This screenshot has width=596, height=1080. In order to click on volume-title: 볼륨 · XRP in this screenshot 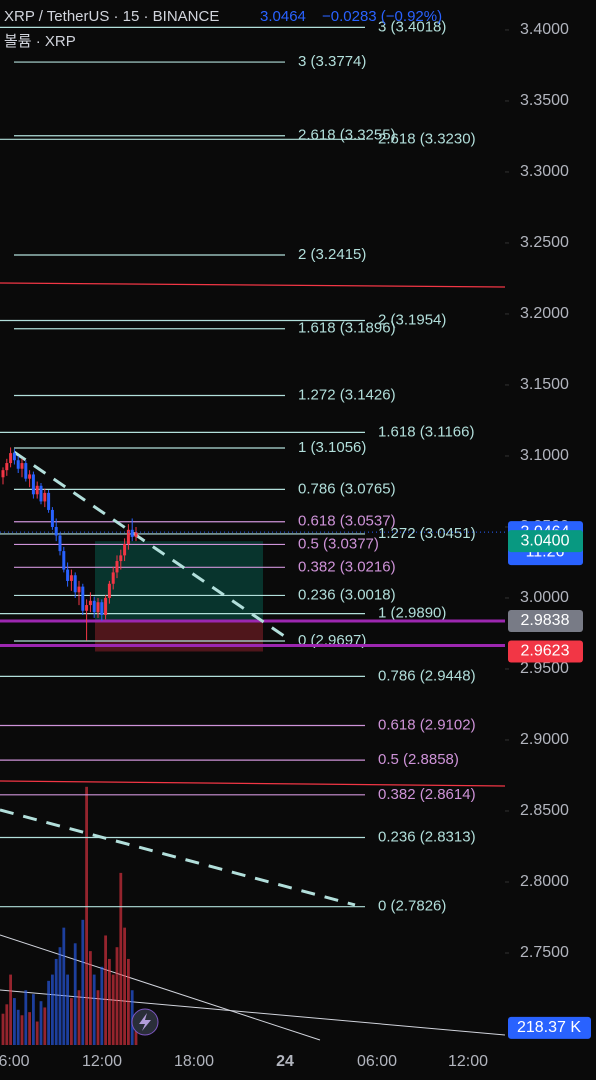, I will do `click(40, 41)`.